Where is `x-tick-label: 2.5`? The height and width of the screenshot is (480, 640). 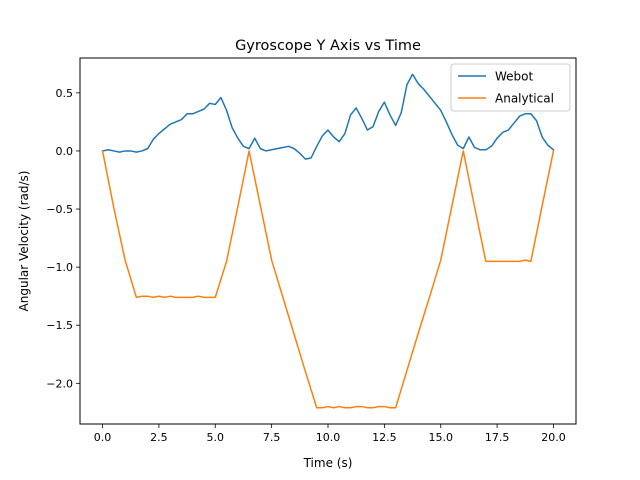
x-tick-label: 2.5 is located at coordinates (159, 437).